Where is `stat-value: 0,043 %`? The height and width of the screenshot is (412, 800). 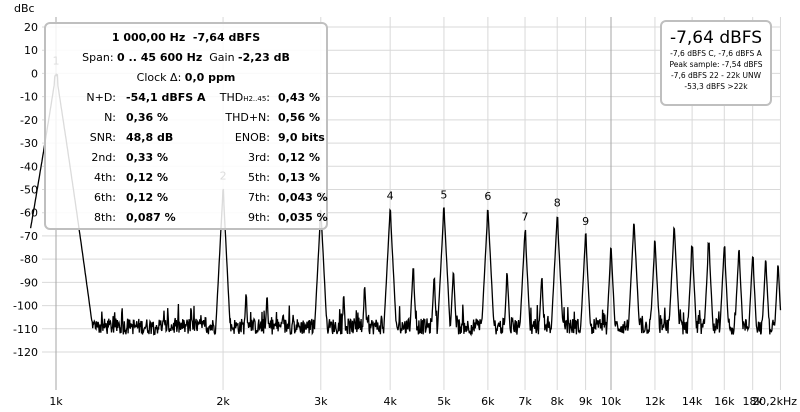 stat-value: 0,043 % is located at coordinates (303, 197).